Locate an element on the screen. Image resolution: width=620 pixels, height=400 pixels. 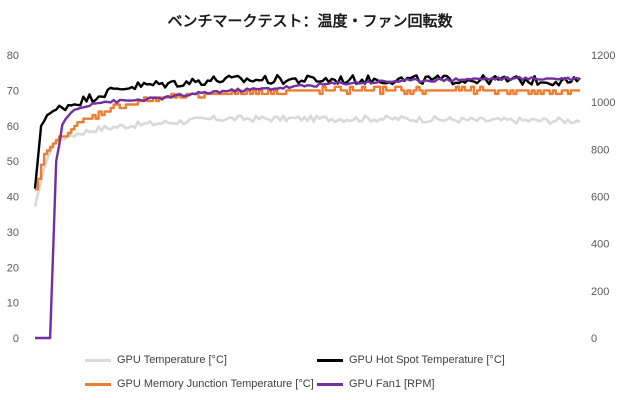
right-axis: 0 200 400 600 800 1000 1200 is located at coordinates (603, 197).